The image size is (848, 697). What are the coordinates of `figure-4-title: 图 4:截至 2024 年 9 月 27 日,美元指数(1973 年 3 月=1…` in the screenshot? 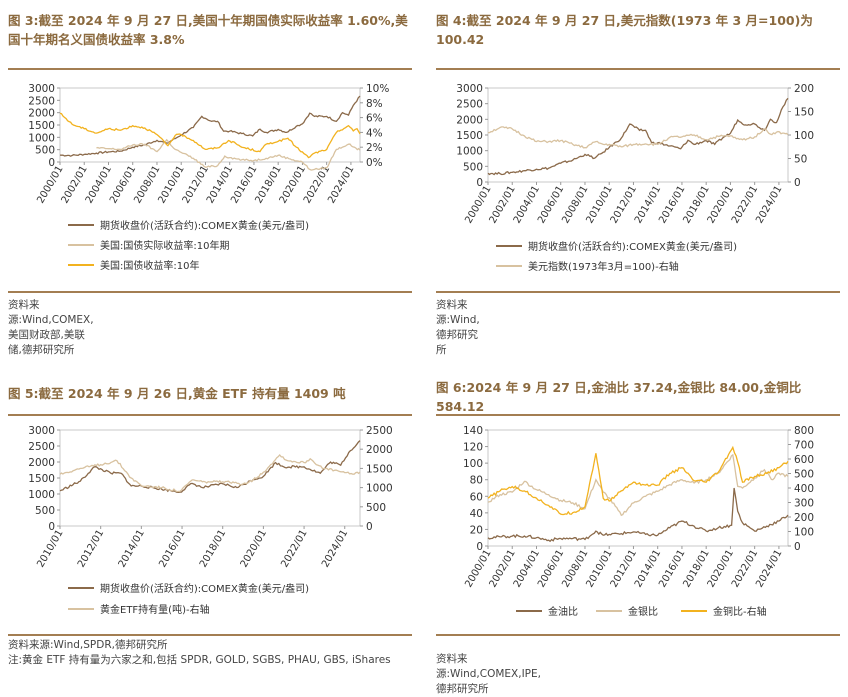 It's located at (624, 30).